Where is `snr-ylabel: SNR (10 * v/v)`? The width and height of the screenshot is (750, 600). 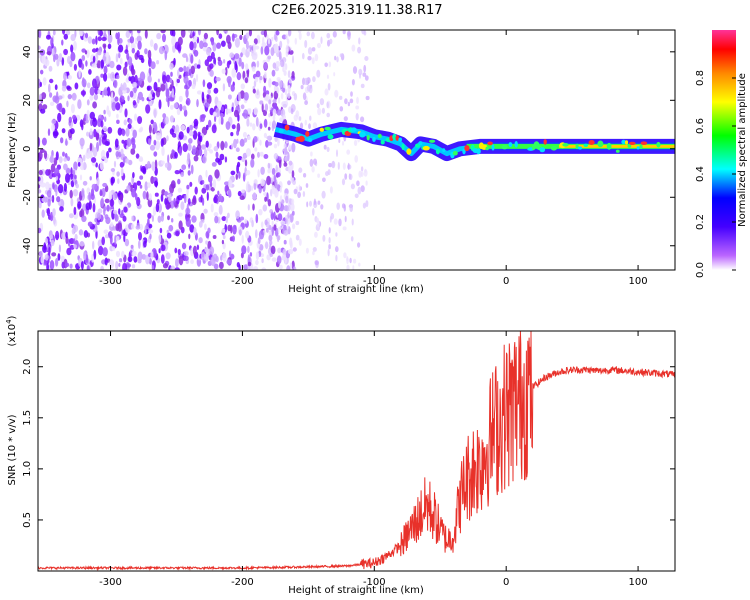 snr-ylabel: SNR (10 * v/v) is located at coordinates (12, 449).